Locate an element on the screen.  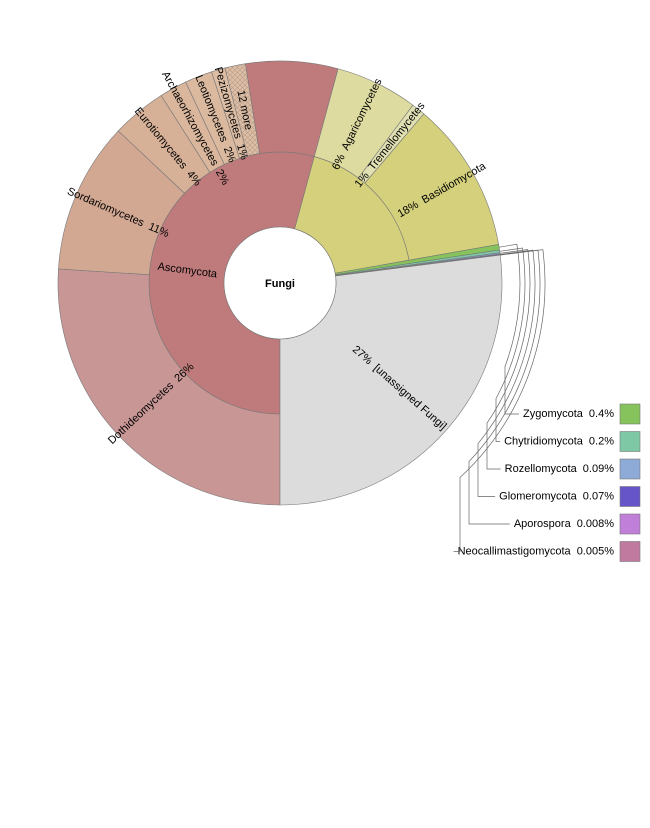
legend-label: Glomeromycota 0.07% is located at coordinates (556, 496).